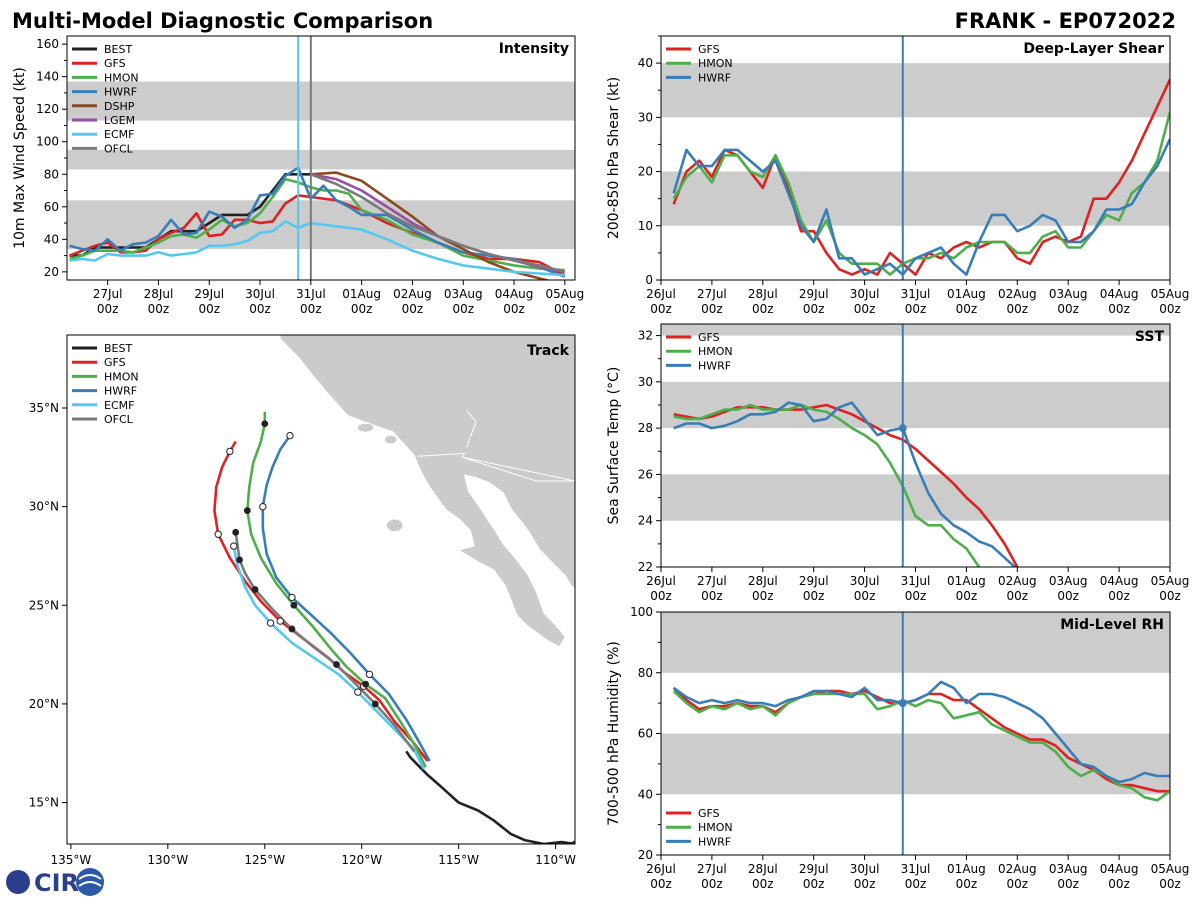 This screenshot has height=900, width=1200. What do you see at coordinates (645, 734) in the screenshot?
I see `rh-ytick-label: 60` at bounding box center [645, 734].